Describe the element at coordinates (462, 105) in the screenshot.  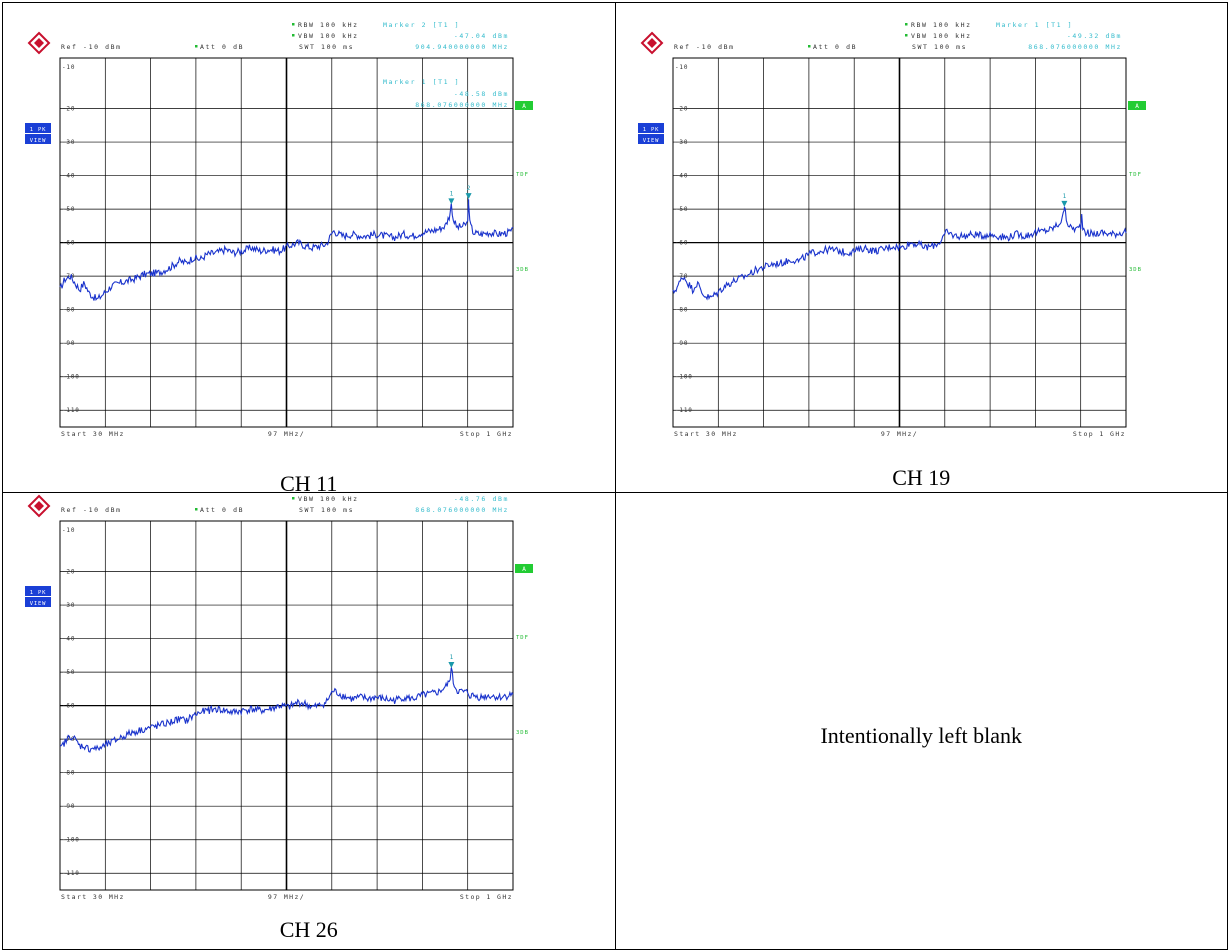
I see `marker-info-freq-2: 868.076000000 MHz` at that location.